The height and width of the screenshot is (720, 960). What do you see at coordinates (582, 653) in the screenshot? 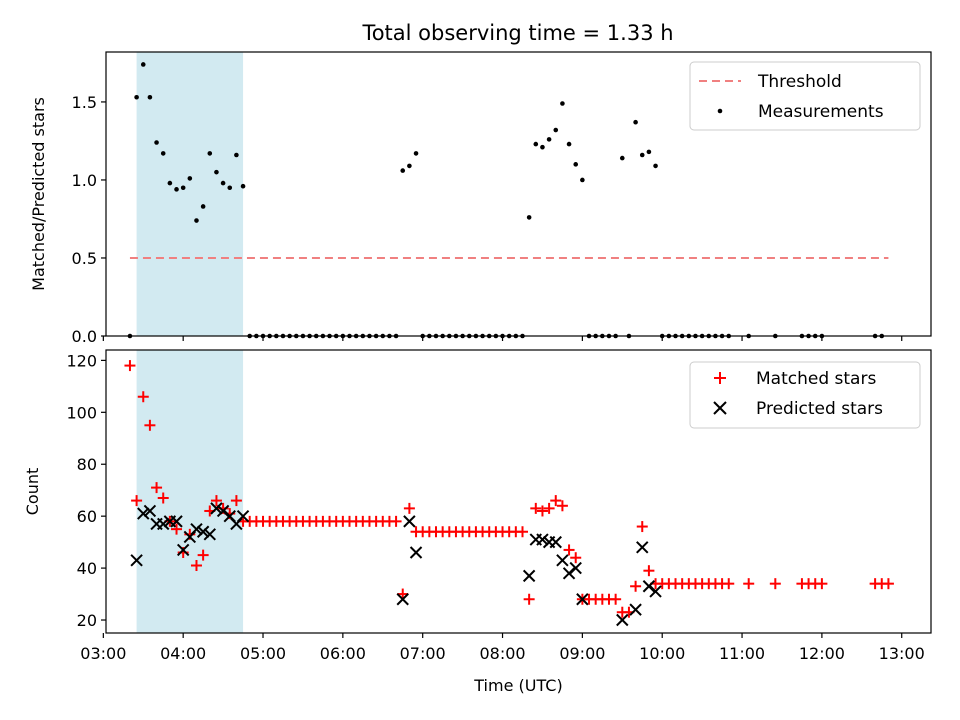
I see `x-tick-label: 09:00` at bounding box center [582, 653].